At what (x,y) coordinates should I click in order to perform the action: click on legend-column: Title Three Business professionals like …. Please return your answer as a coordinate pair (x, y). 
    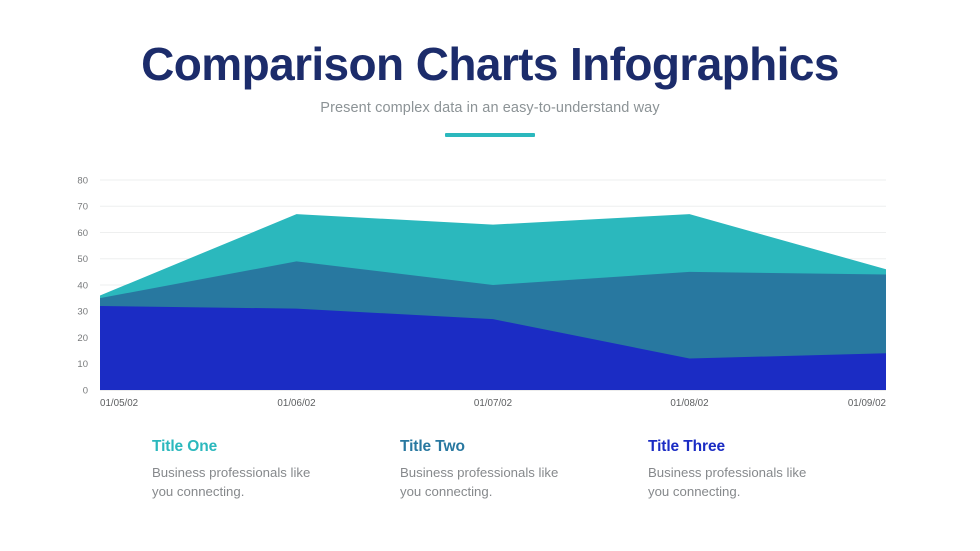
    Looking at the image, I should click on (772, 469).